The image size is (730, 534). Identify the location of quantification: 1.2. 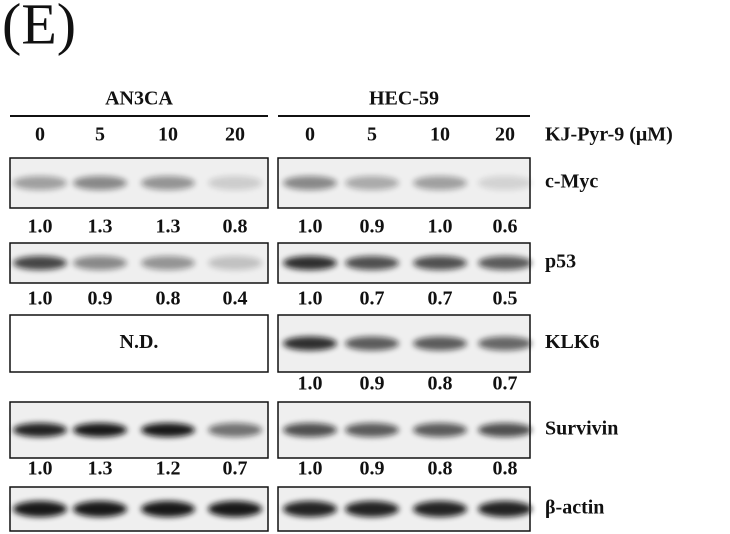
(168, 469).